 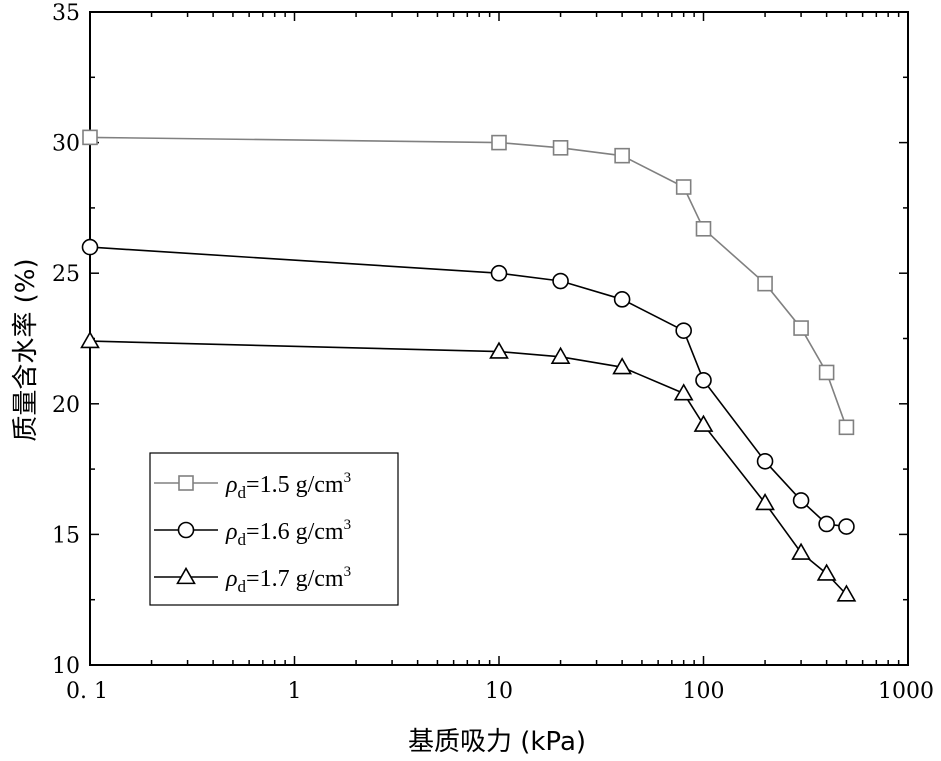 I want to click on legend-label: ρd=1.5 g/cm3, so click(x=288, y=486).